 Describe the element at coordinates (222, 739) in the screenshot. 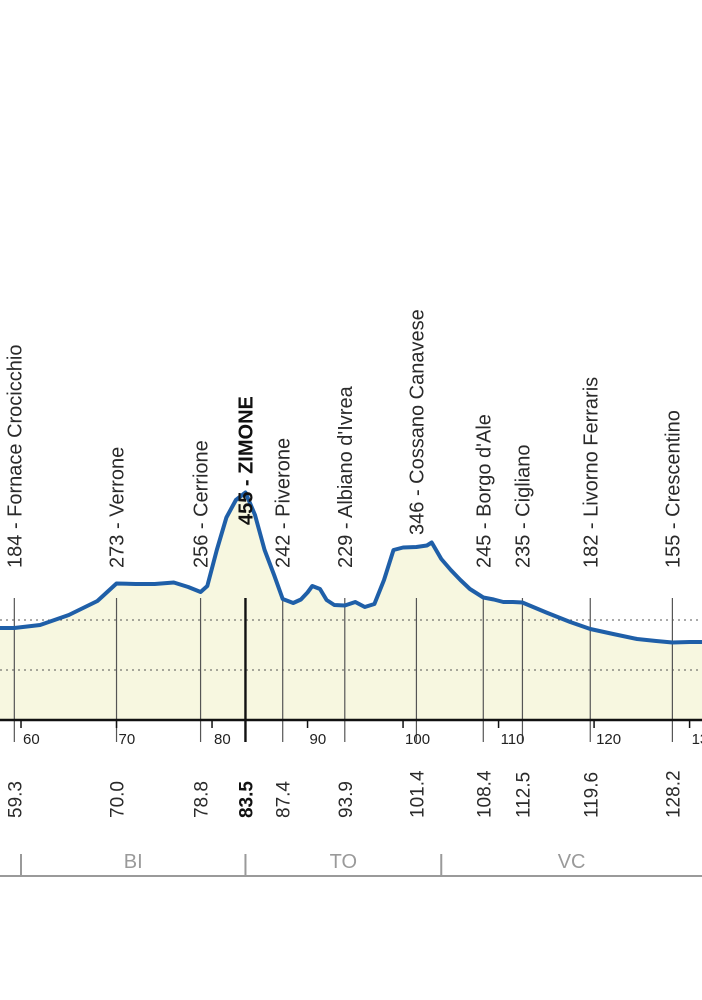

I see `axis-tick-label: 80` at that location.